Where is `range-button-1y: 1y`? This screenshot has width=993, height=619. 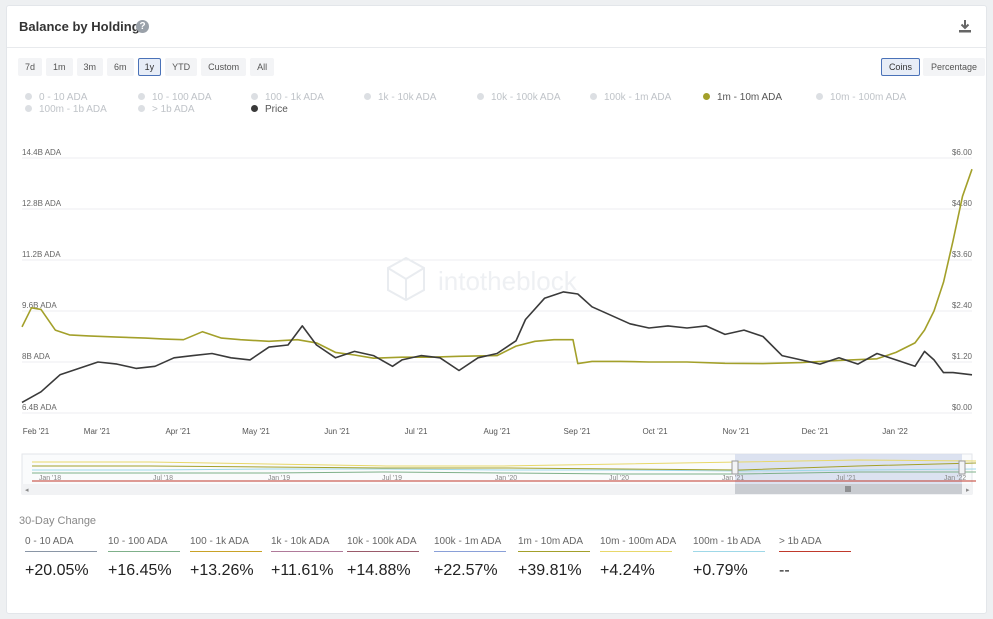 range-button-1y: 1y is located at coordinates (149, 67).